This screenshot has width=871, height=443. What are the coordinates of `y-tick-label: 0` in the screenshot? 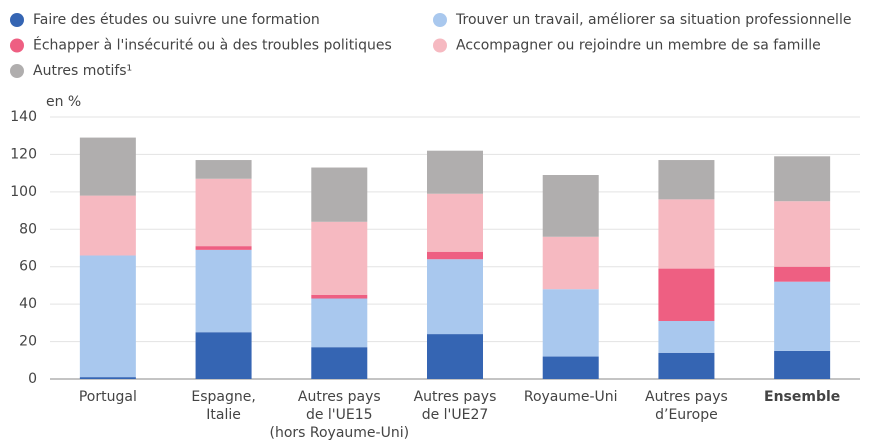 It's located at (32, 379).